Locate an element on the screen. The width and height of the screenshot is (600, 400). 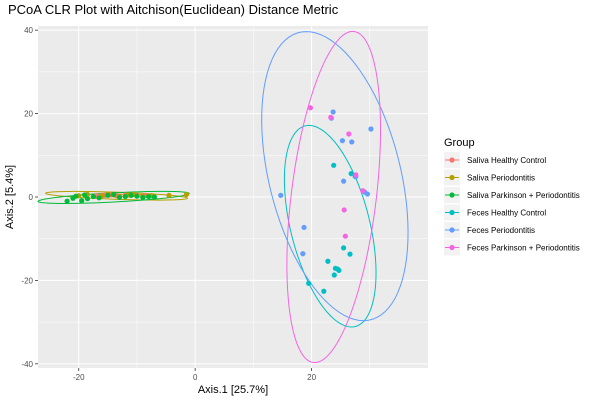
y-axis-ticks: -40 -20 0 20 40 is located at coordinates (29, 197).